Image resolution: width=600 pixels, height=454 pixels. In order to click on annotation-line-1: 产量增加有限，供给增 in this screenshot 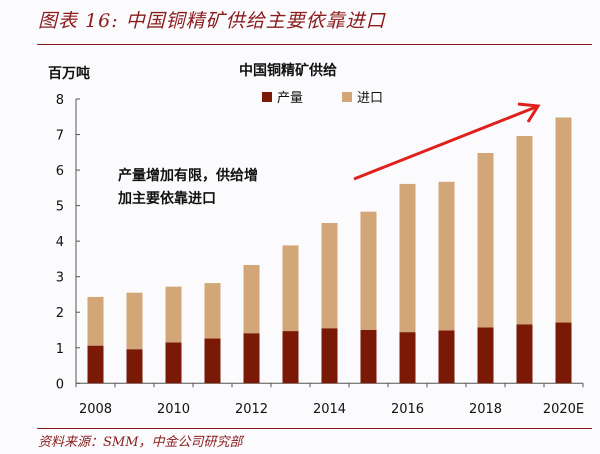, I will do `click(188, 175)`.